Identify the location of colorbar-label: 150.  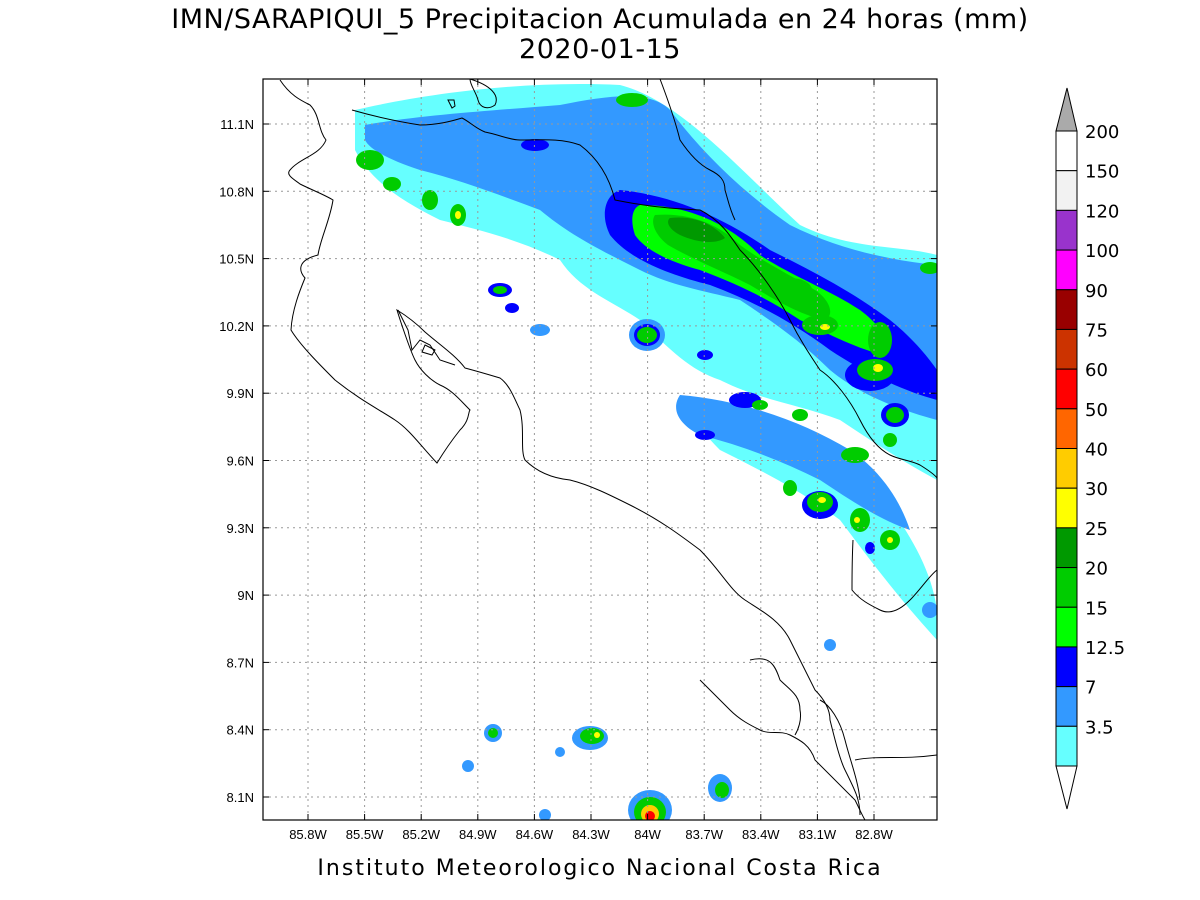
(1102, 172).